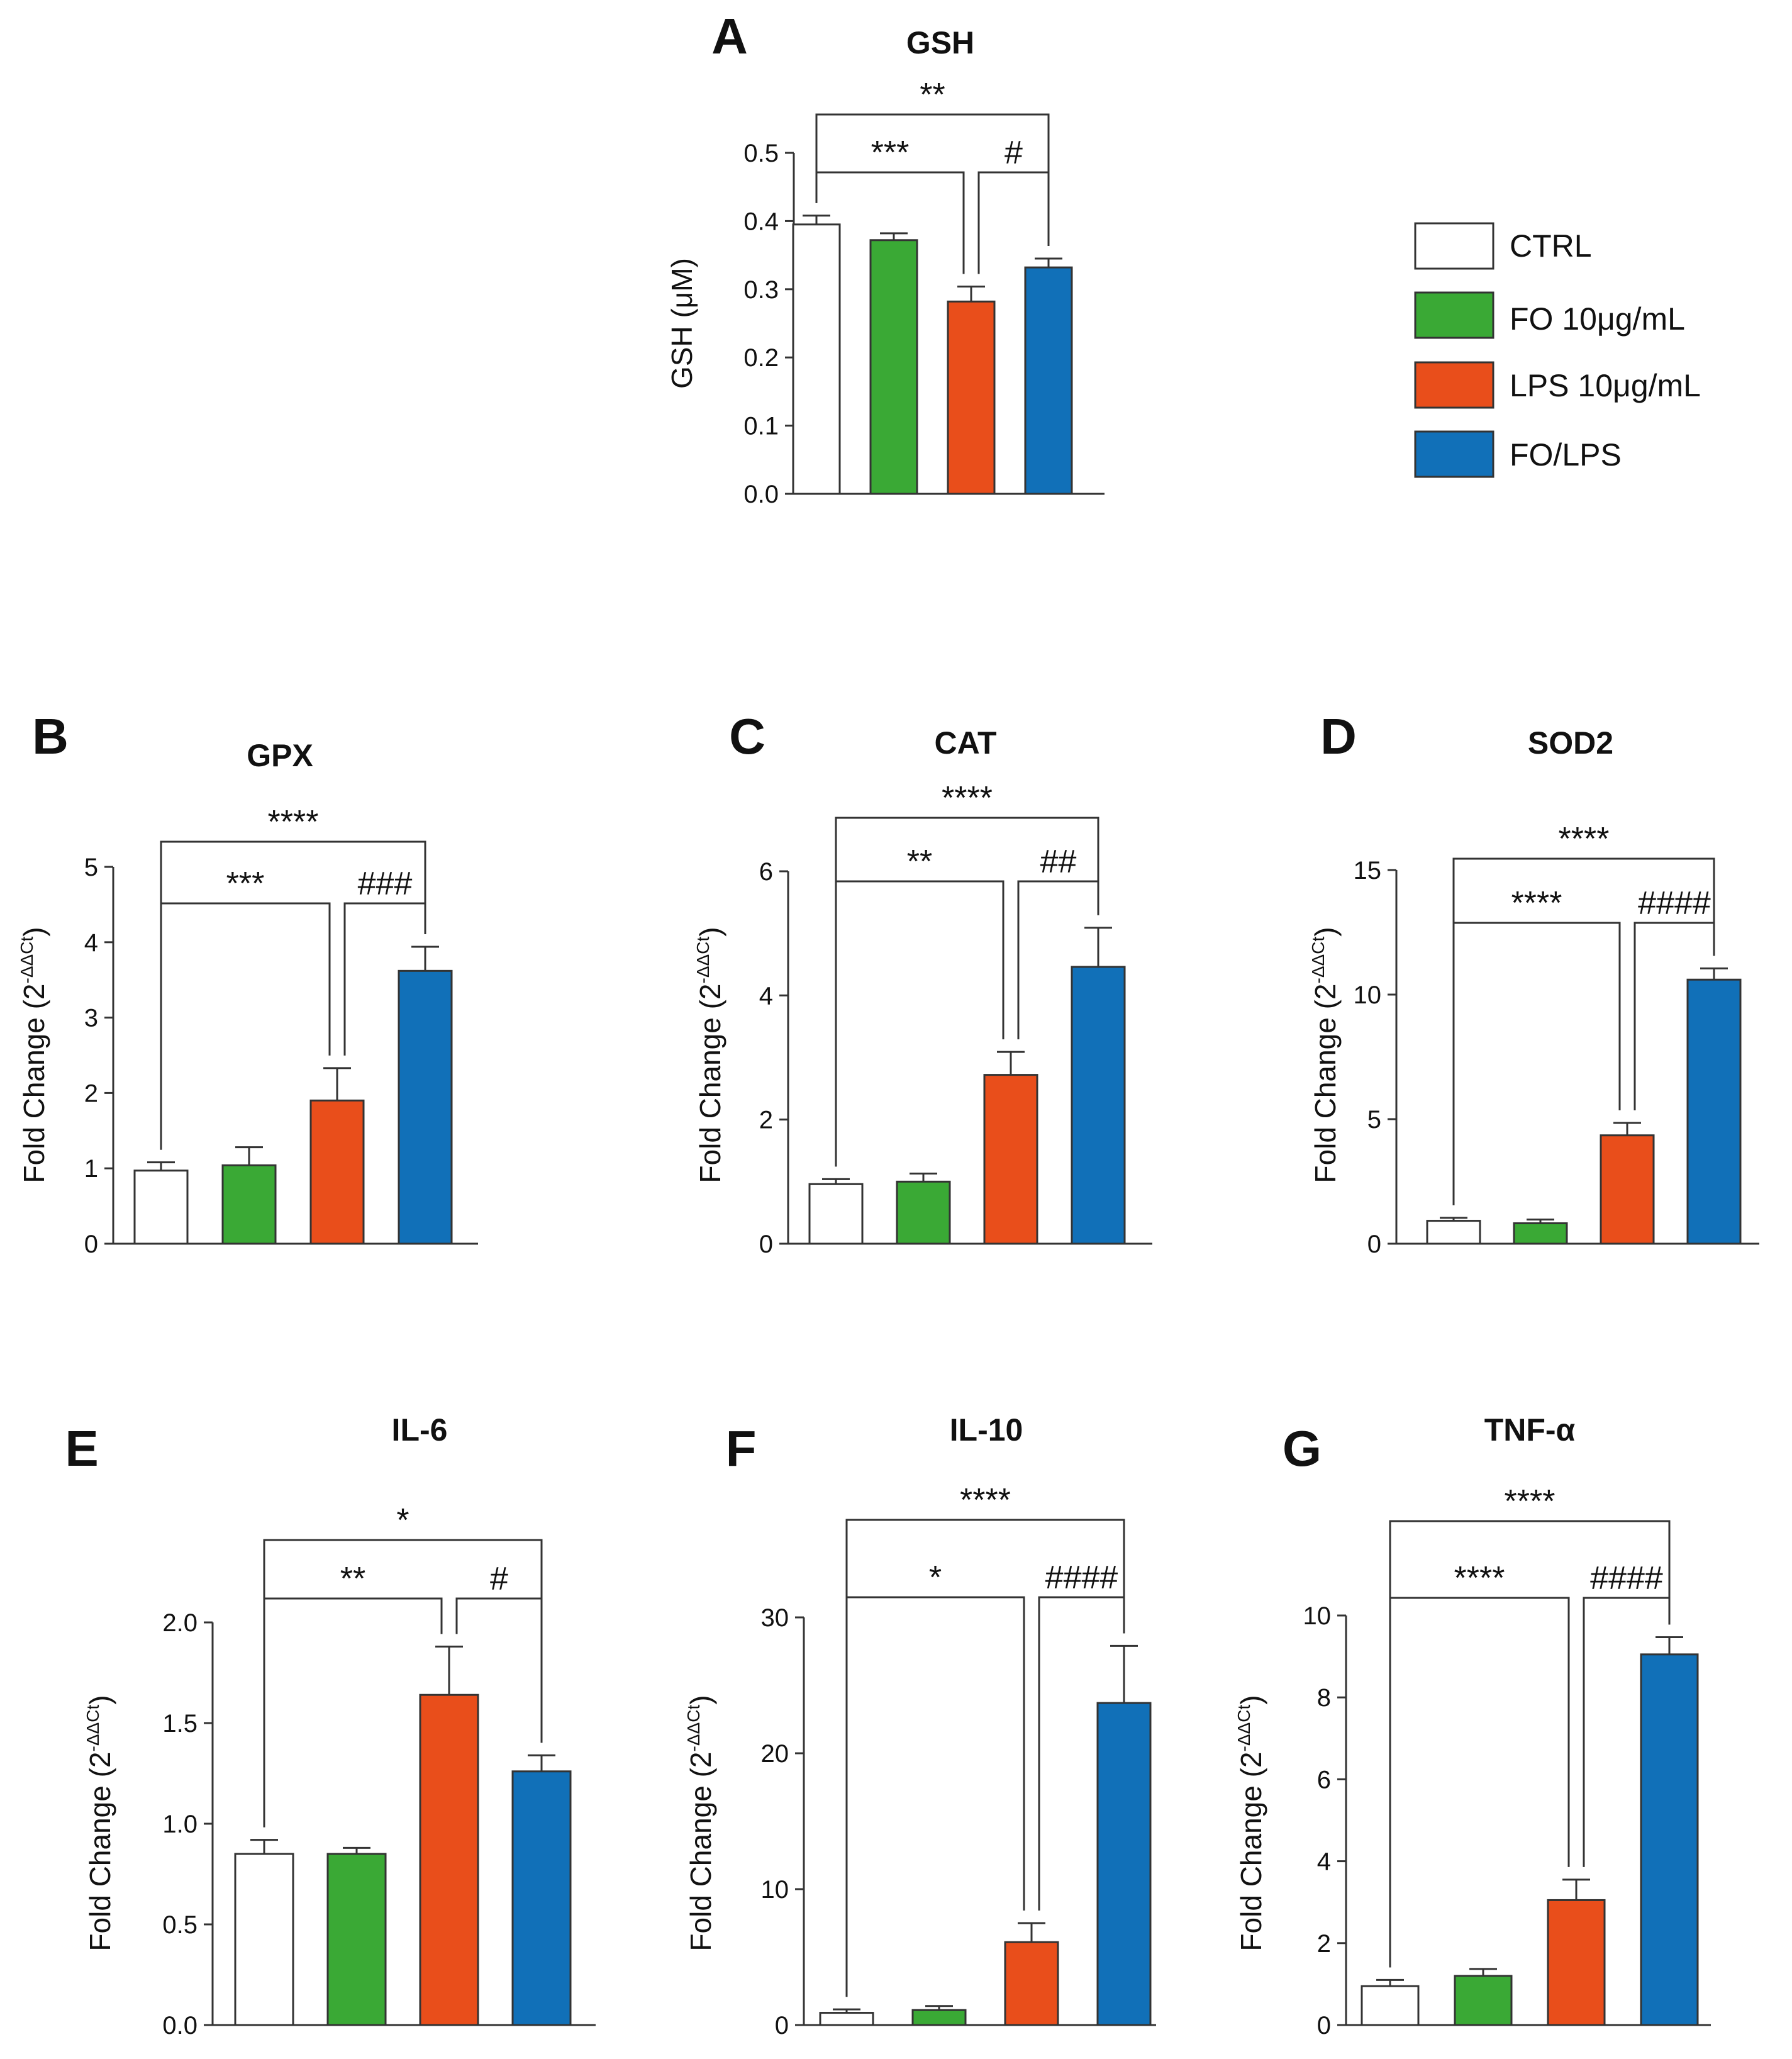 This screenshot has height=2059, width=1792. I want to click on y-tick-label: 8, so click(1324, 1698).